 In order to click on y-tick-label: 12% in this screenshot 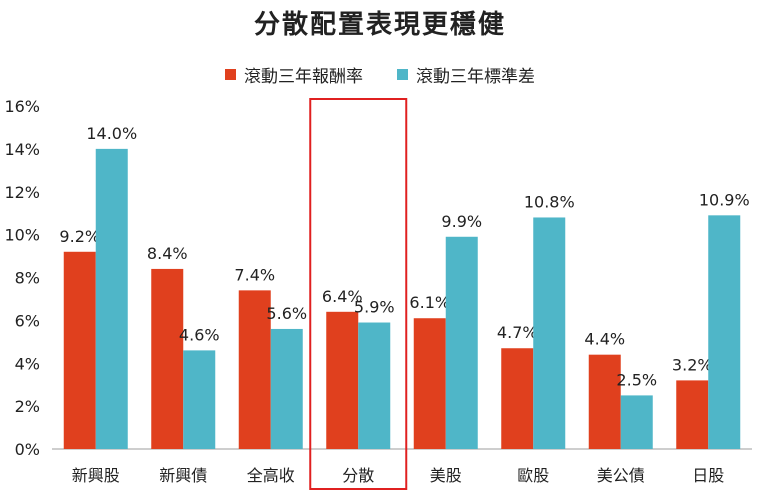, I will do `click(22, 192)`.